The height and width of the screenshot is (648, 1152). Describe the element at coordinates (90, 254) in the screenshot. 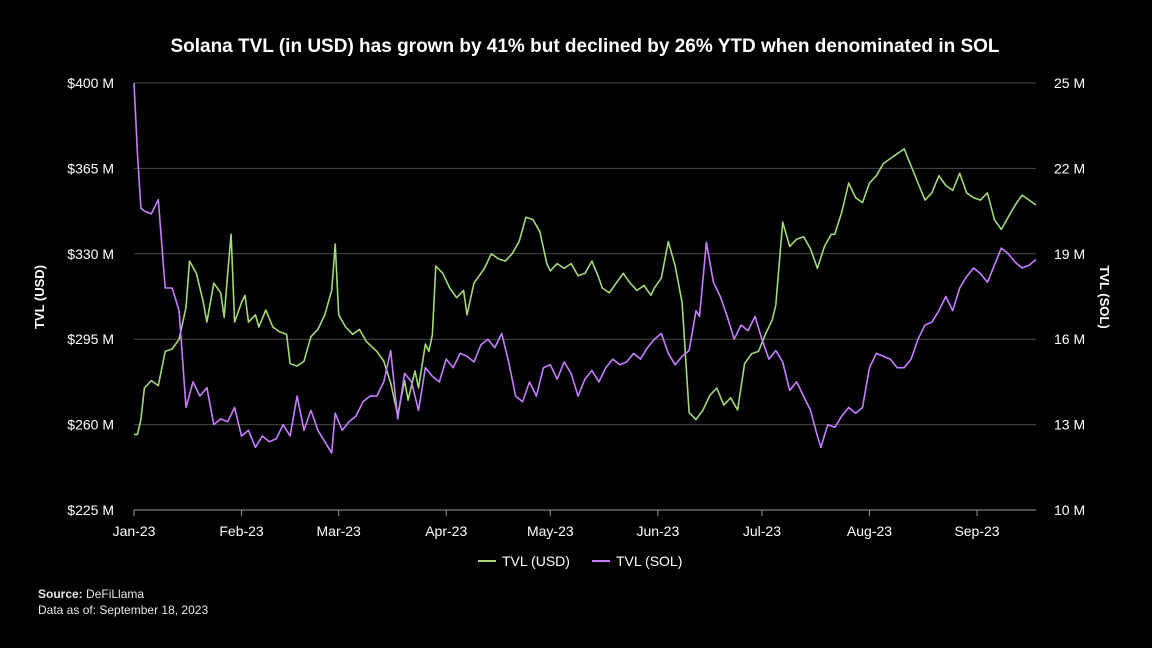

I see `y-left-tick-label: $330 M` at that location.